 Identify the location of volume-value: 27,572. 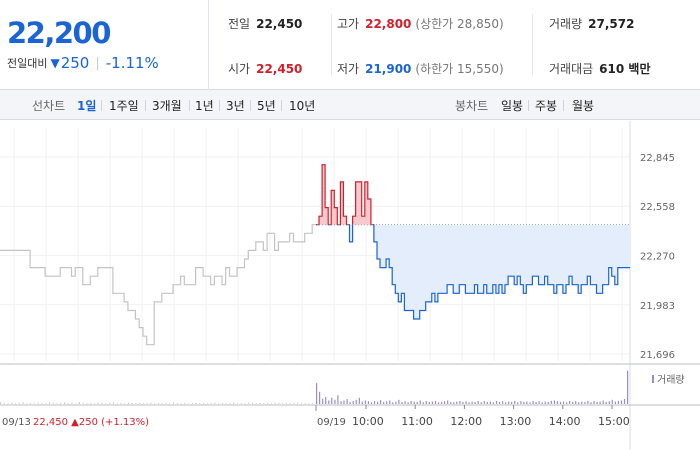
(611, 24).